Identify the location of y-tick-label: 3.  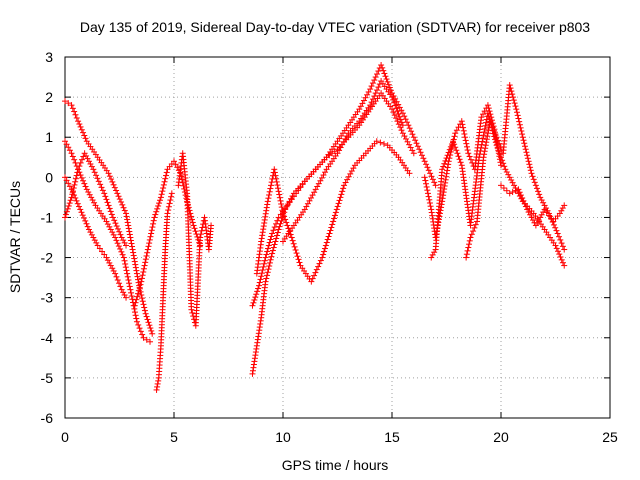
(49, 57).